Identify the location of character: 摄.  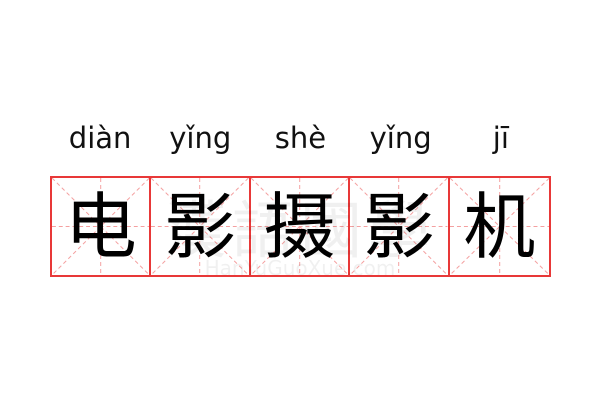
(299, 226).